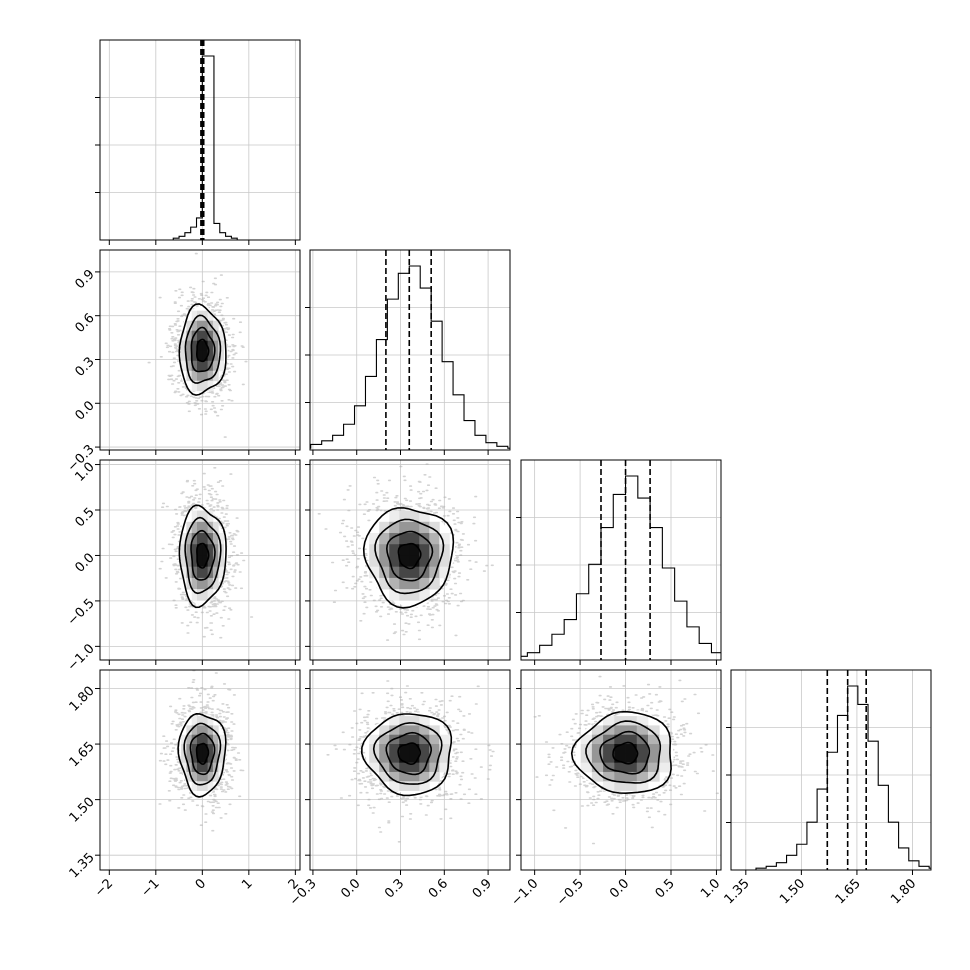 The height and width of the screenshot is (970, 970). I want to click on y-tick-label: 0.6, so click(84, 323).